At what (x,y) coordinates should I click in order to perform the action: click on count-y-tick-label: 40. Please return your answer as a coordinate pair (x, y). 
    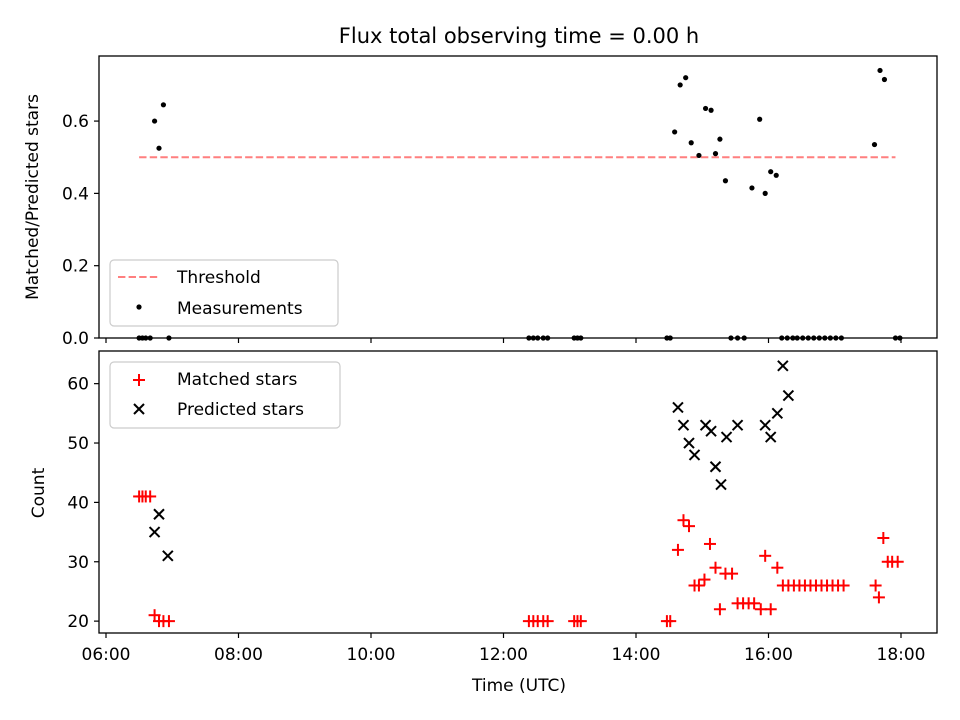
    Looking at the image, I should click on (78, 503).